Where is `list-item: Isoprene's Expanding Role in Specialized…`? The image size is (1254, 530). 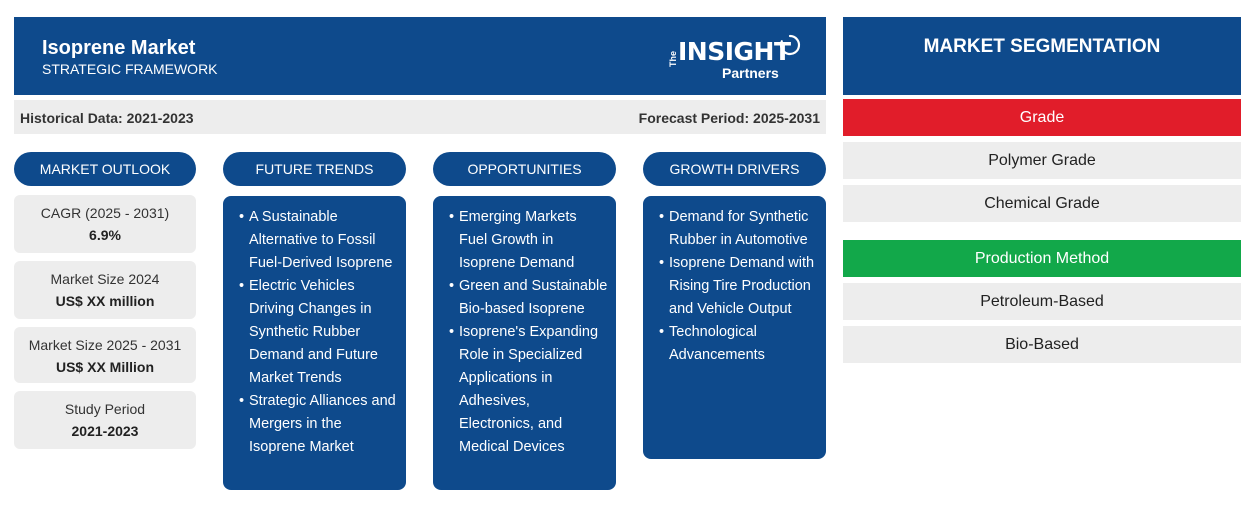
list-item: Isoprene's Expanding Role in Specialized… is located at coordinates (528, 390).